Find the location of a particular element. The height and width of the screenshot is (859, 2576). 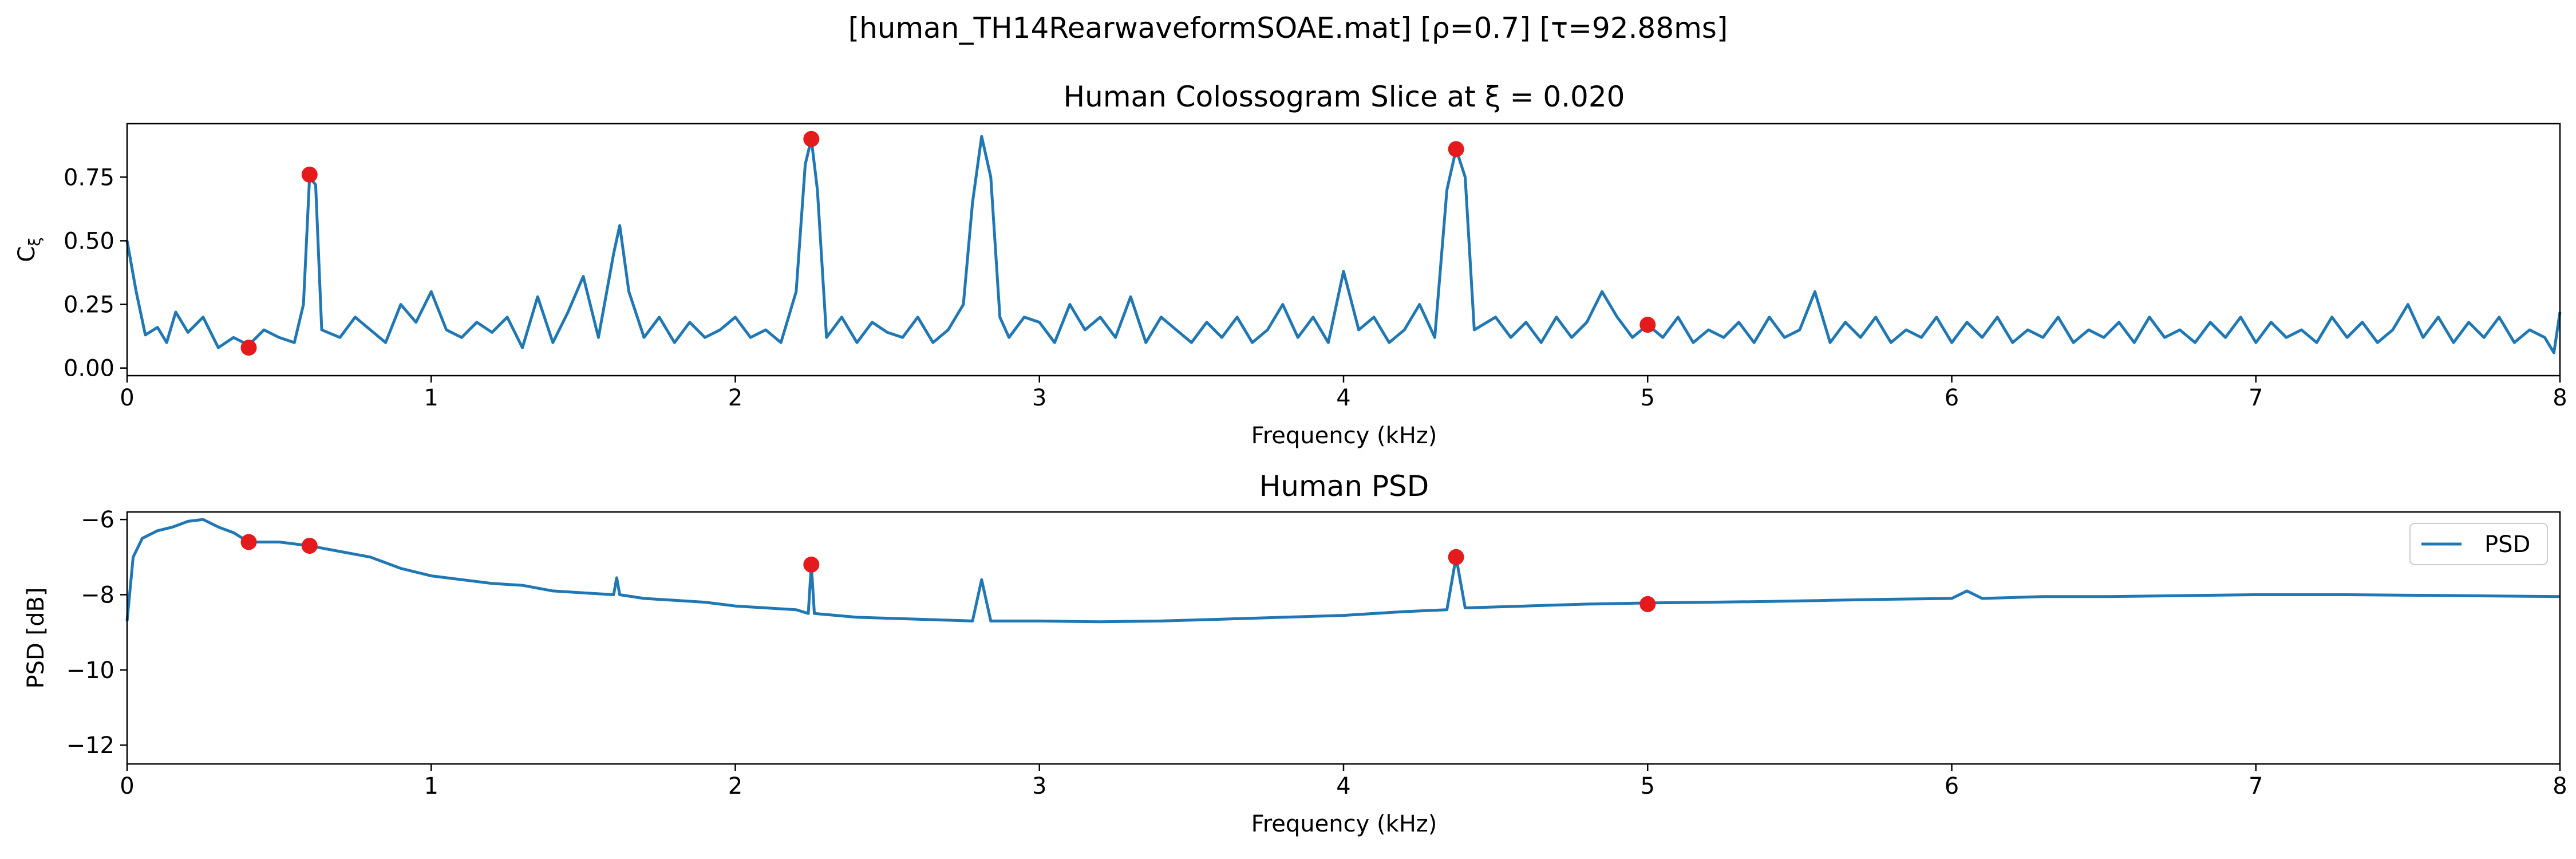

colossogram-ylabel: Cξ is located at coordinates (29, 249).